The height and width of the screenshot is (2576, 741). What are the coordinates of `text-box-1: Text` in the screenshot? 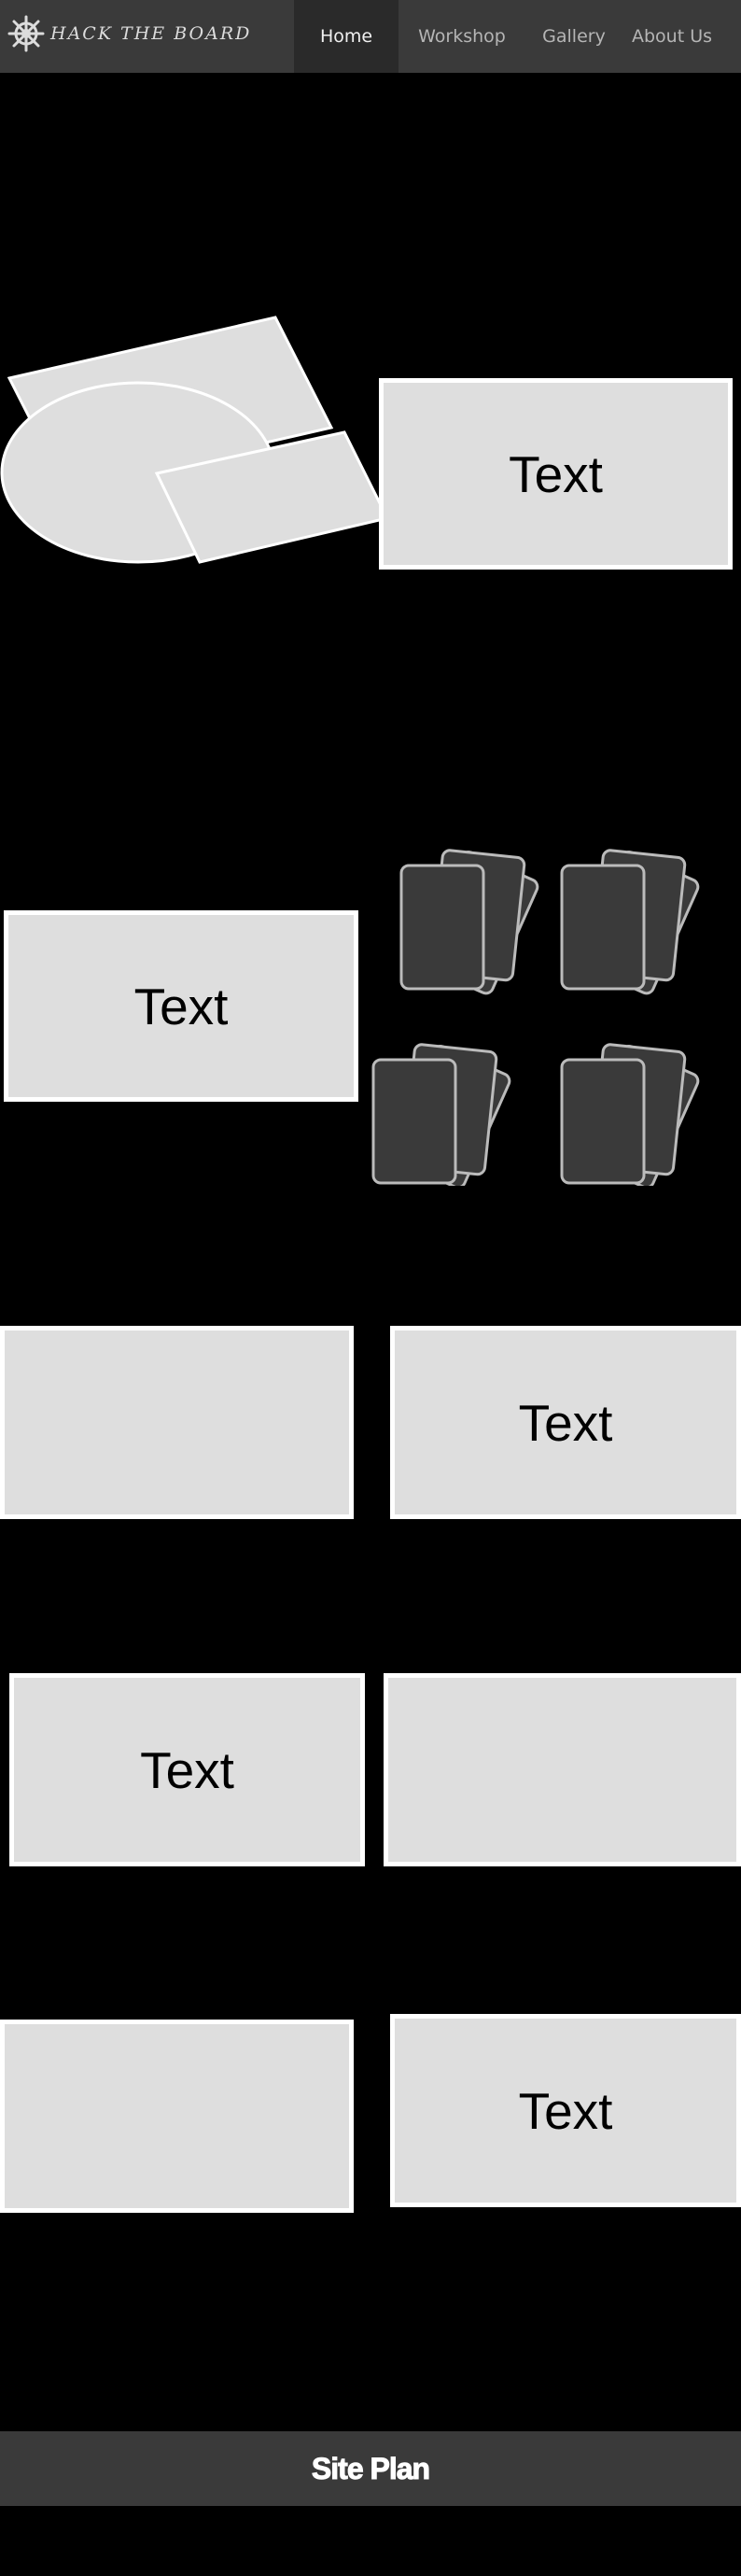 It's located at (556, 474).